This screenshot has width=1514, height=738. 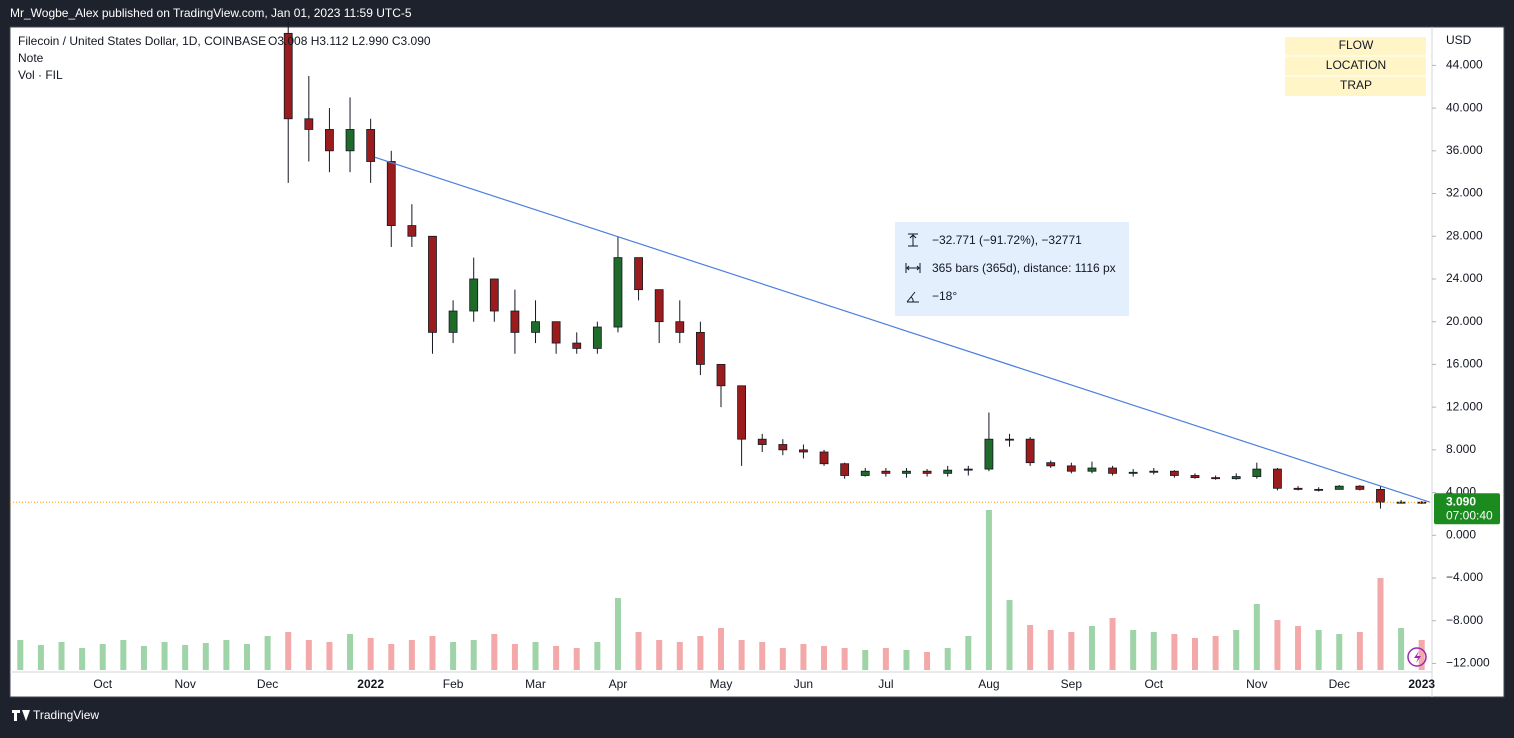 What do you see at coordinates (803, 684) in the screenshot?
I see `x-tick-label: Jun` at bounding box center [803, 684].